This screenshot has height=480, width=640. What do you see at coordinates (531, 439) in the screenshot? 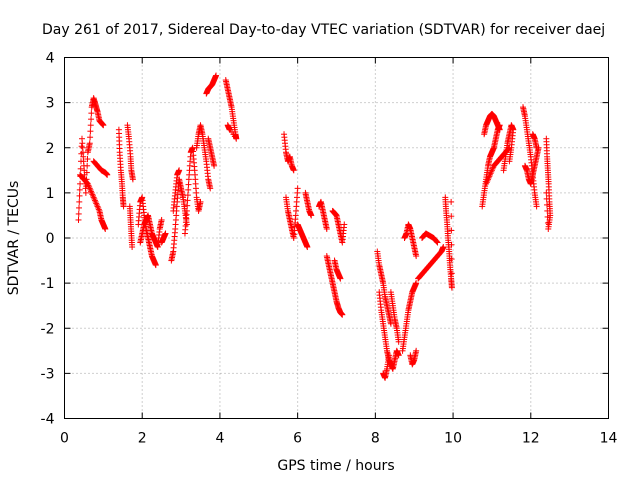
I see `x-tick-label: 12` at bounding box center [531, 439].